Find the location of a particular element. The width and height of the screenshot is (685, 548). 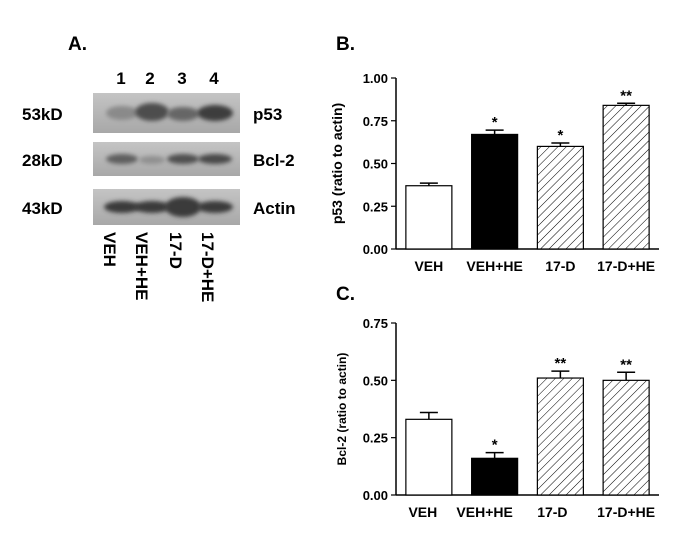

blot-size-label: 53kD is located at coordinates (42, 114).